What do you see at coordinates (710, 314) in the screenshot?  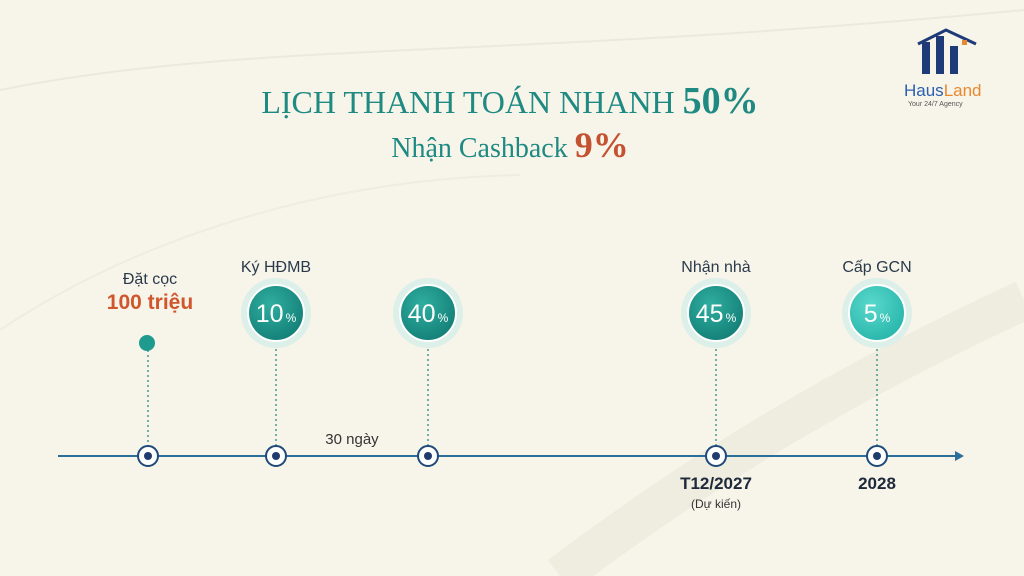 I see `percent-value: 45` at bounding box center [710, 314].